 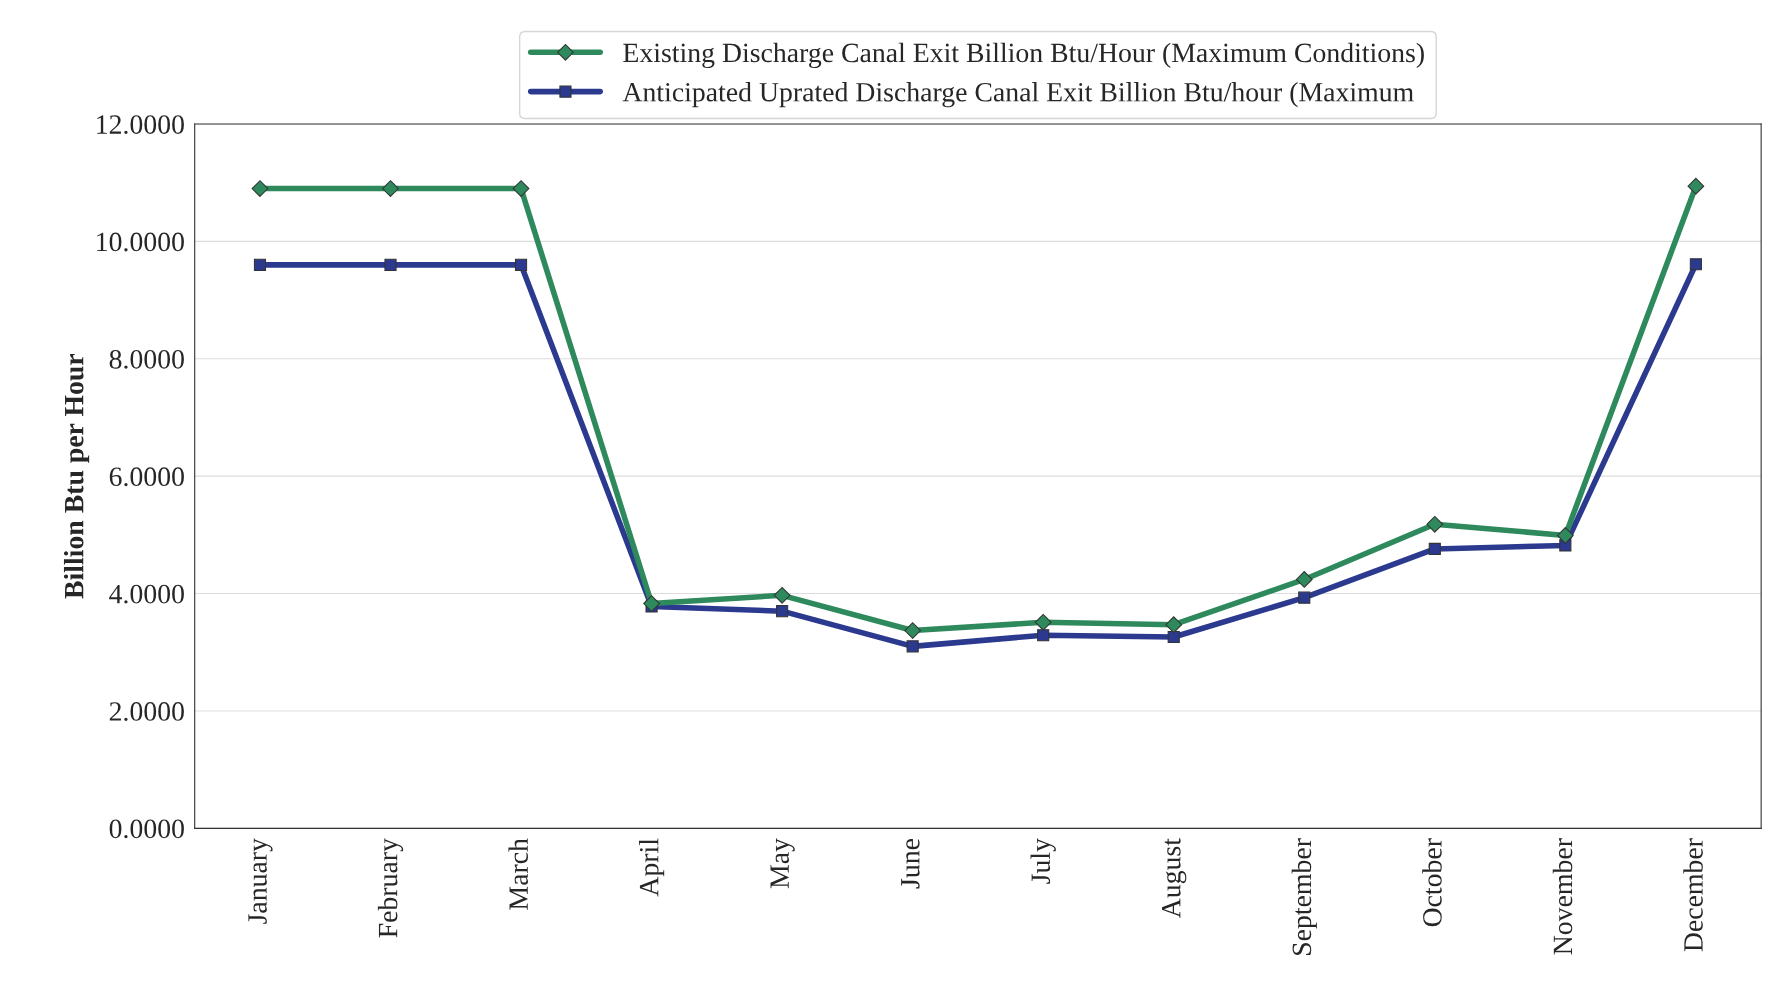 I want to click on x-tick-label: December, so click(x=1693, y=895).